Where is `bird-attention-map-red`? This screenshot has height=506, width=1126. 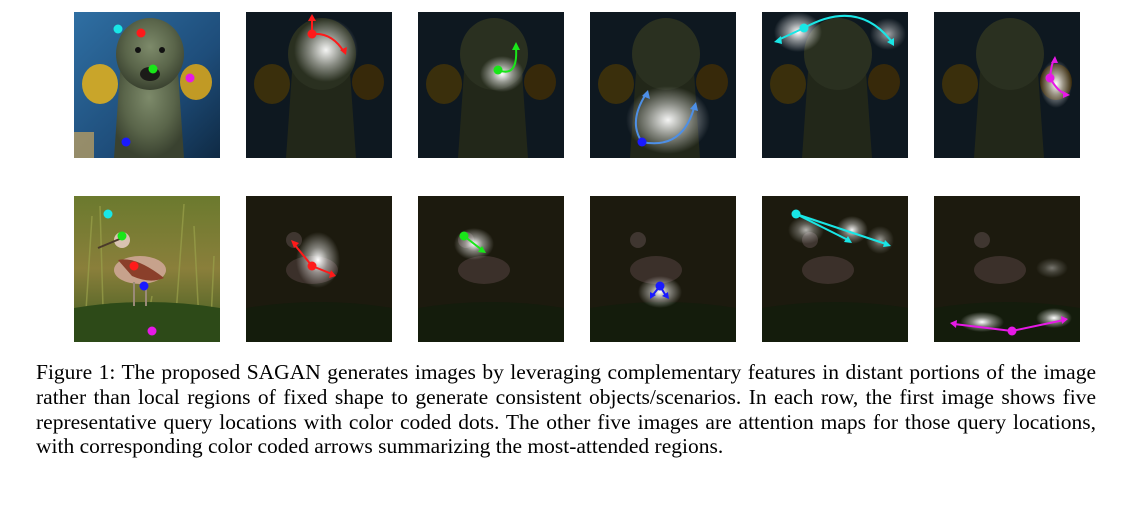
bird-attention-map-red is located at coordinates (319, 269).